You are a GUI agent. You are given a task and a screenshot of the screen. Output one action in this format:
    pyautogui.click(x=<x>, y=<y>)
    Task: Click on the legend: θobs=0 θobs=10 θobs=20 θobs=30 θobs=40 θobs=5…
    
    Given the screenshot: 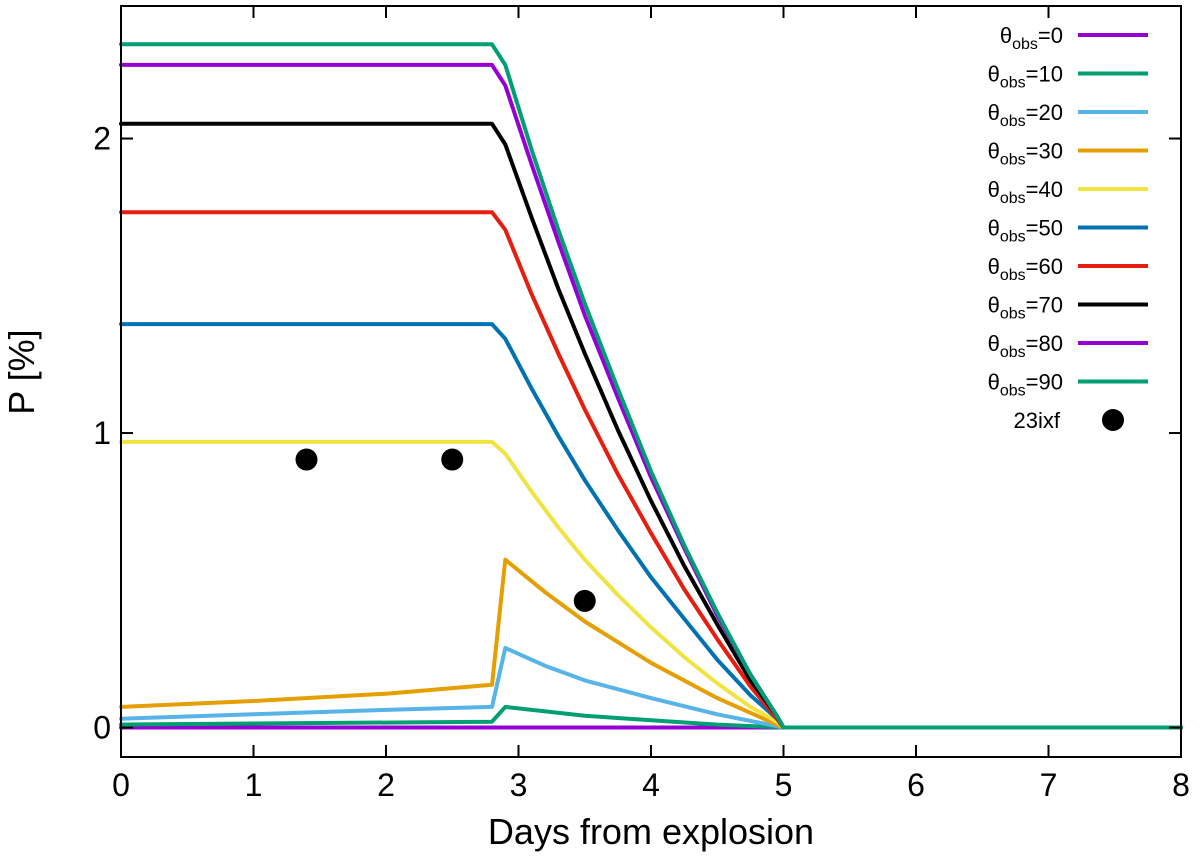 What is the action you would take?
    pyautogui.click(x=1068, y=228)
    